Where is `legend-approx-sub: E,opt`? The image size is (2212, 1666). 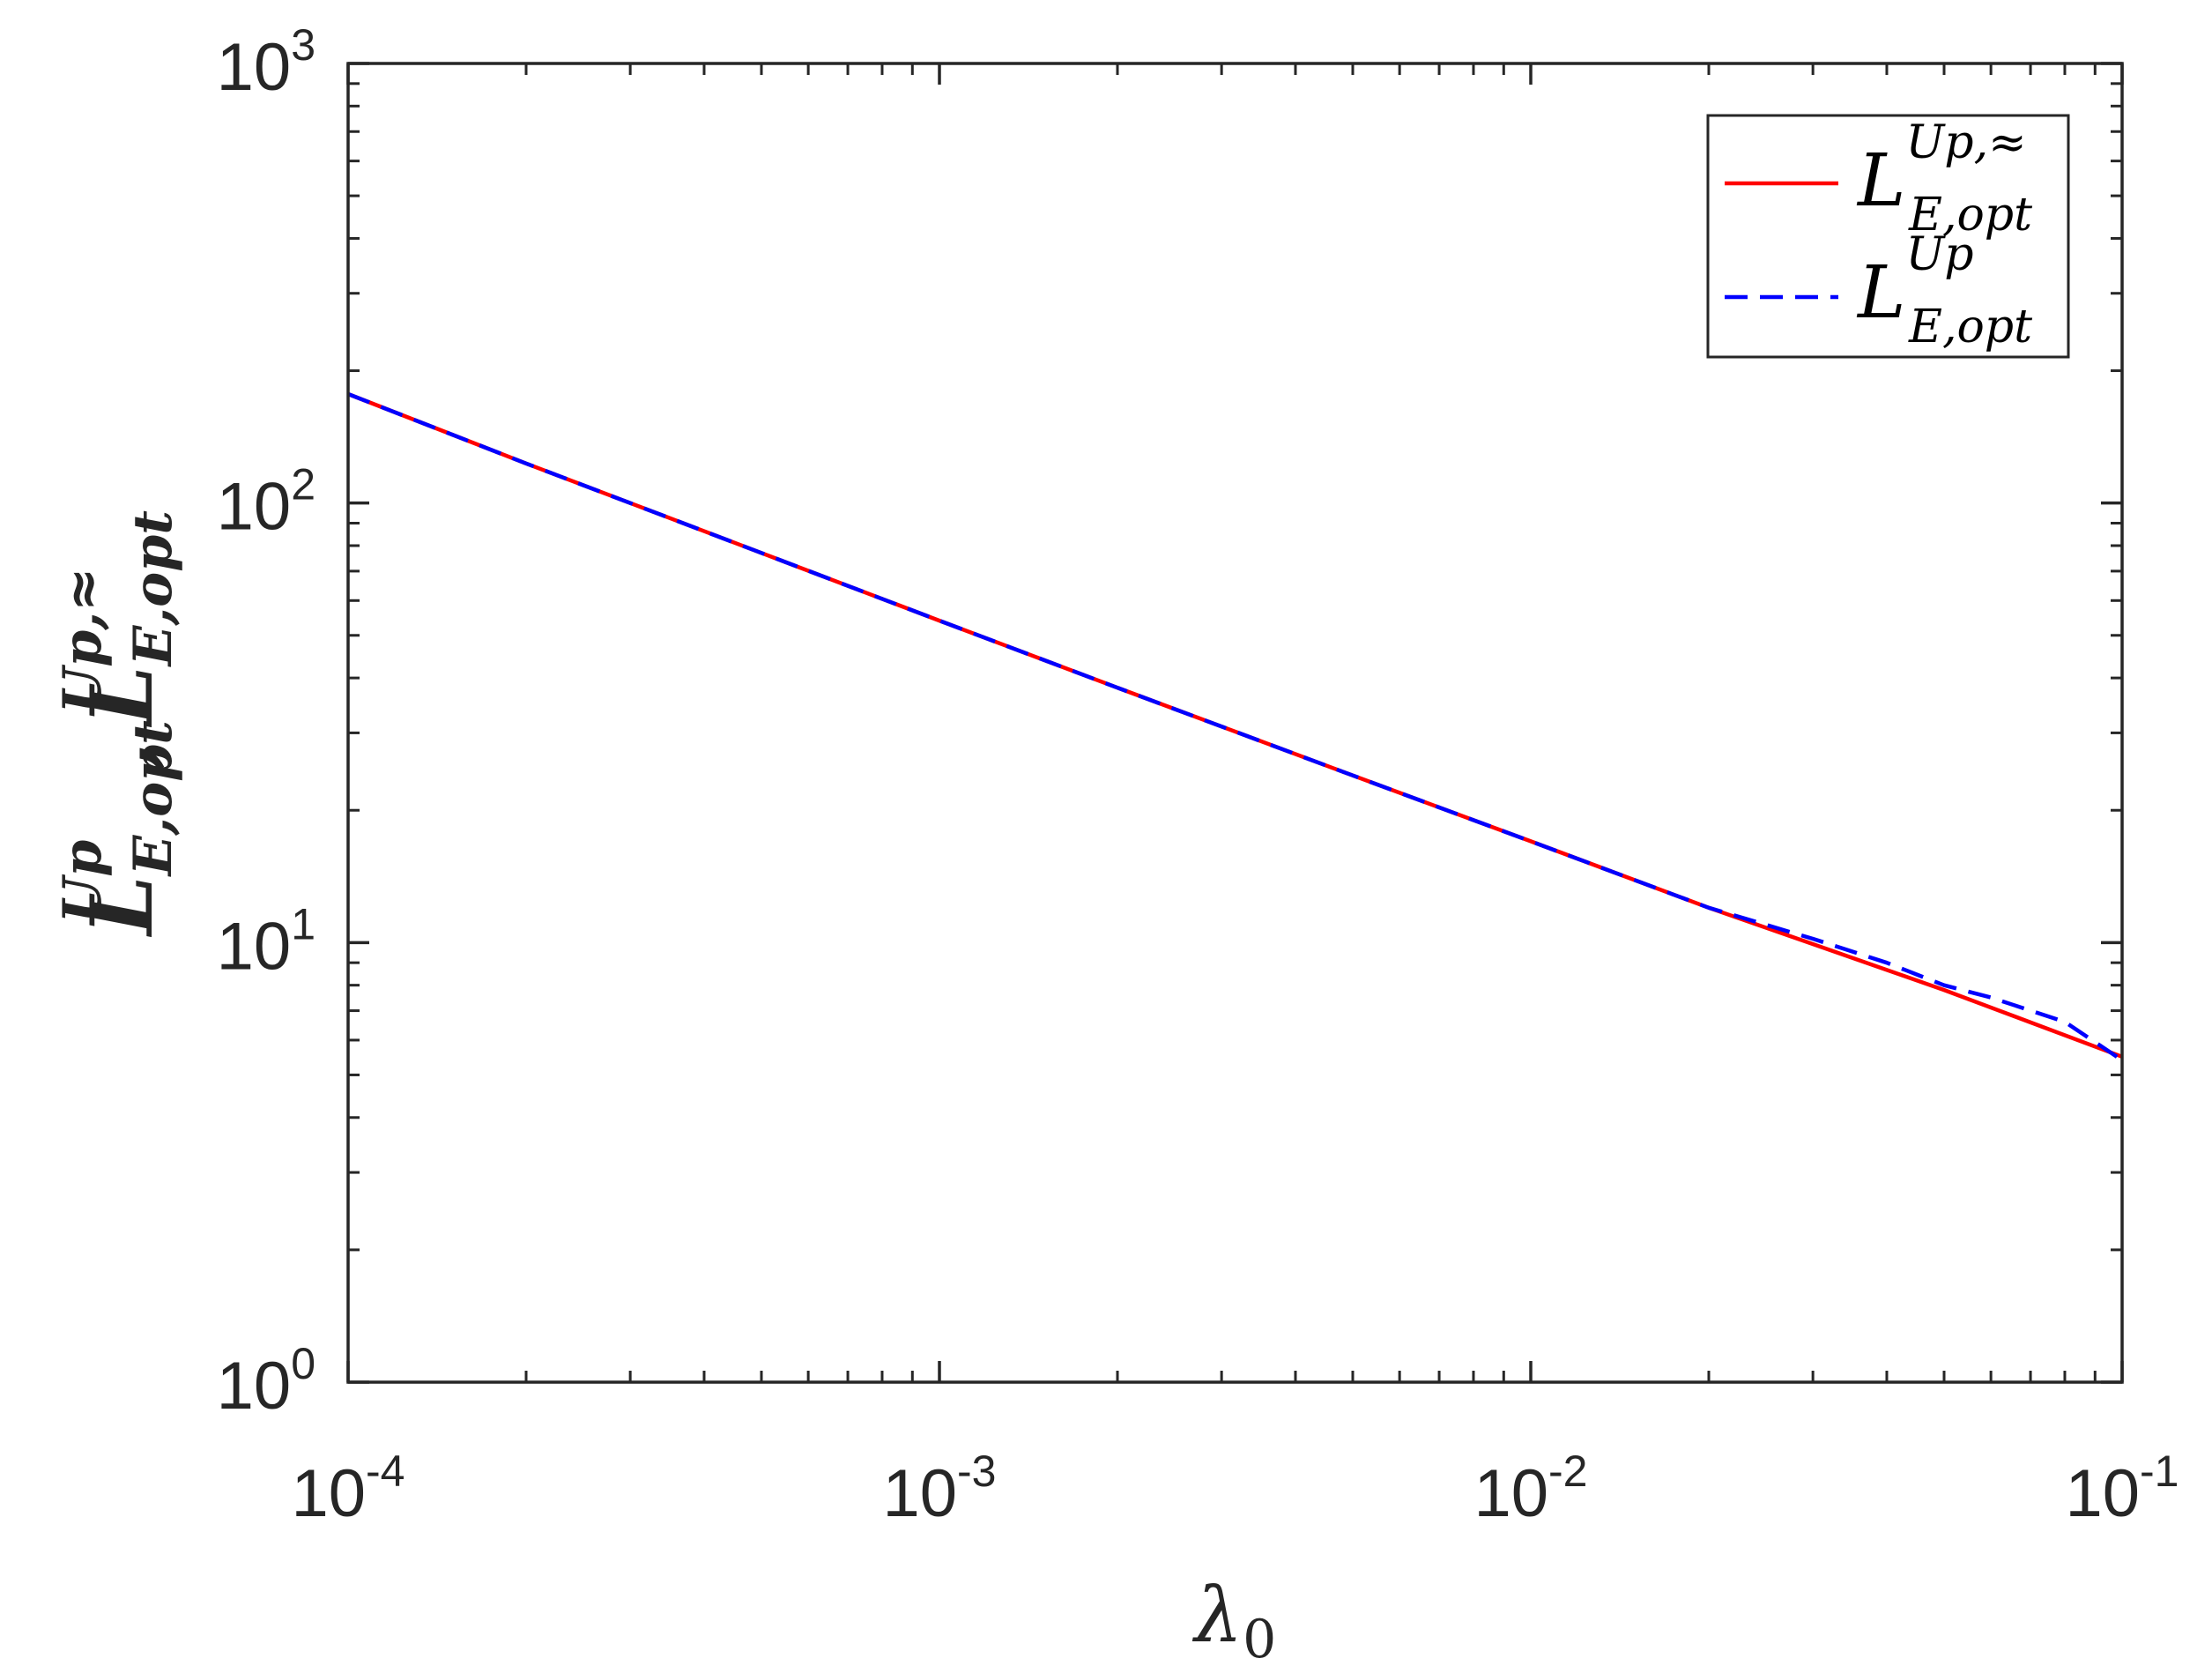 legend-approx-sub: E,opt is located at coordinates (1970, 215).